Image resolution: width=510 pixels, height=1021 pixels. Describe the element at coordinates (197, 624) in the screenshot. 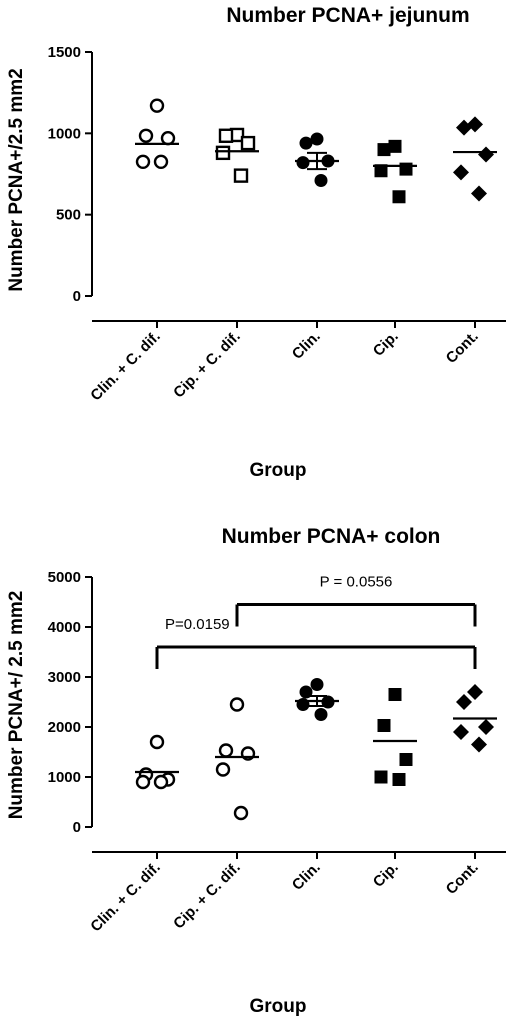

I see `p-value-label: P=0.0159` at that location.